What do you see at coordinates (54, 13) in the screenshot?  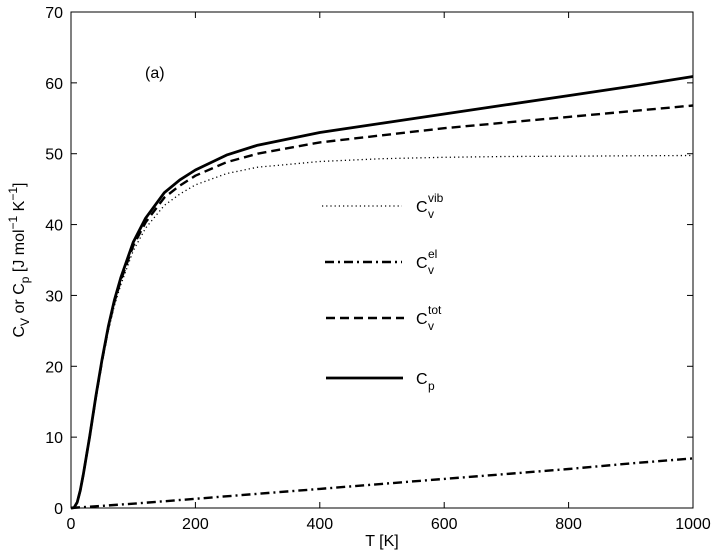 I see `y-tick-label: 70` at bounding box center [54, 13].